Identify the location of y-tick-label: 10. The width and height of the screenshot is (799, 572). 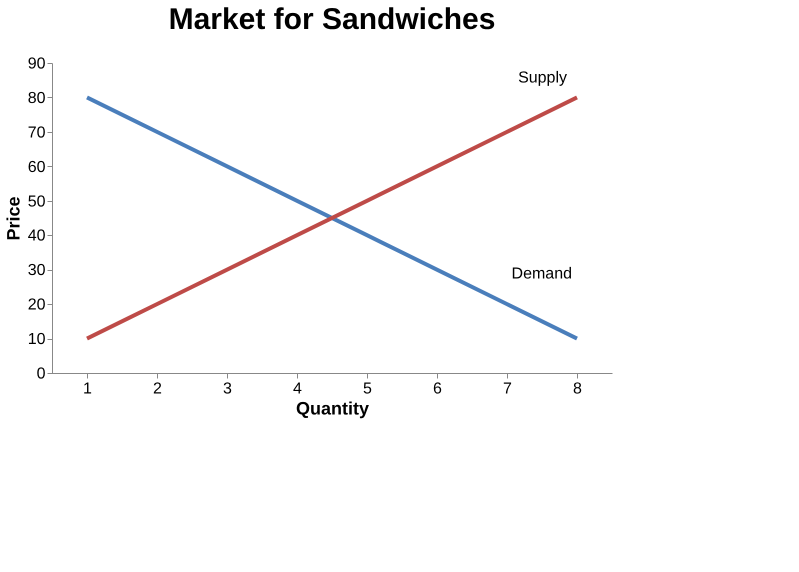
(37, 339).